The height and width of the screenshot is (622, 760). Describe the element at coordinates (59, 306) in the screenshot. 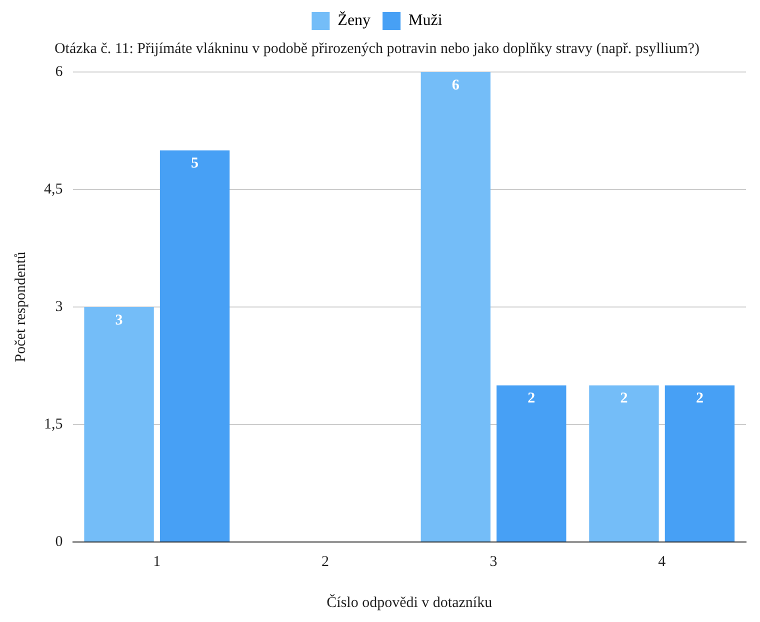

I see `y-tick-label: 3` at that location.